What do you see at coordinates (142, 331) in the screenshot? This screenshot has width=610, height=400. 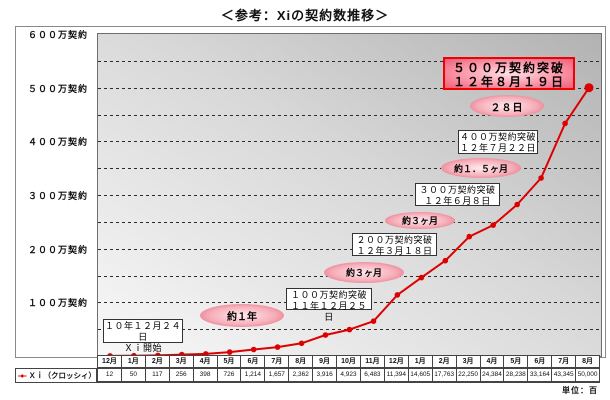 I see `xi-start-line1: １０年１２月２４日` at bounding box center [142, 331].